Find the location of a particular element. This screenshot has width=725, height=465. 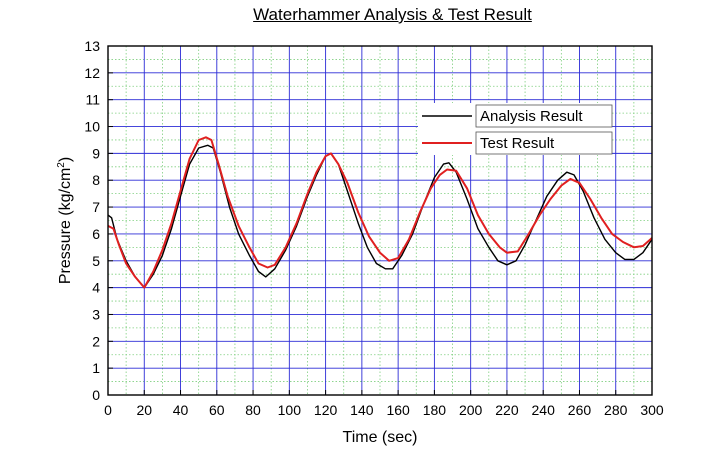

x-tick-label: 240 is located at coordinates (544, 410).